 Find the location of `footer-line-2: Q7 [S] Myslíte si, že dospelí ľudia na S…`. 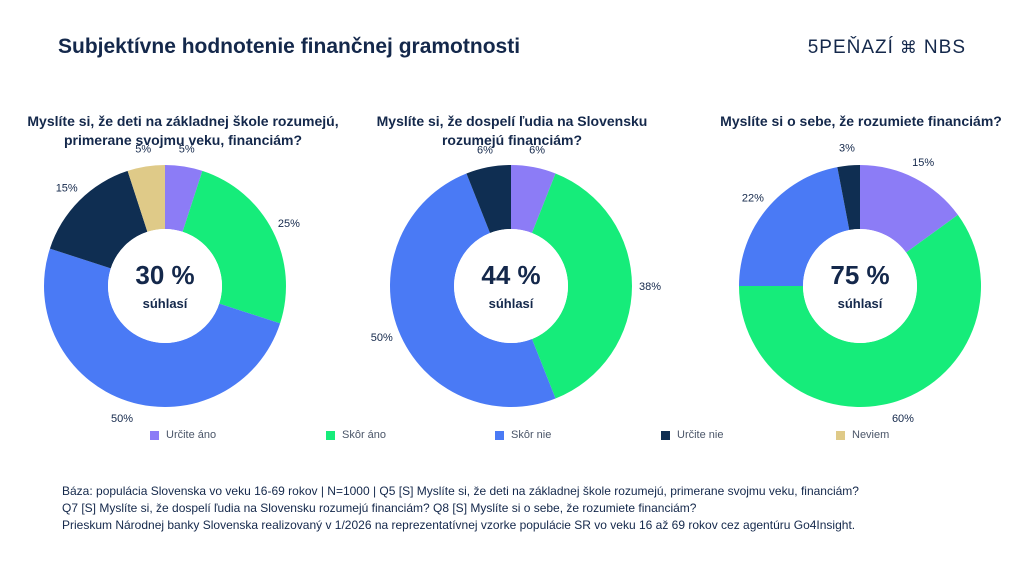

footer-line-2: Q7 [S] Myslíte si, že dospelí ľudia na S… is located at coordinates (379, 508).